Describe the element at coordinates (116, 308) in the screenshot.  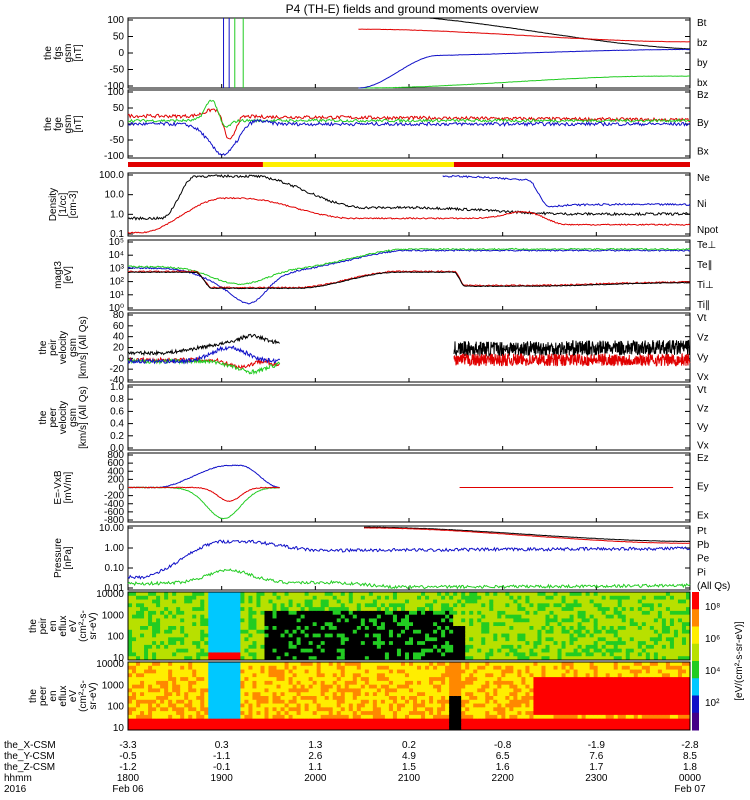
I see `y-tick-label: 10⁰` at that location.